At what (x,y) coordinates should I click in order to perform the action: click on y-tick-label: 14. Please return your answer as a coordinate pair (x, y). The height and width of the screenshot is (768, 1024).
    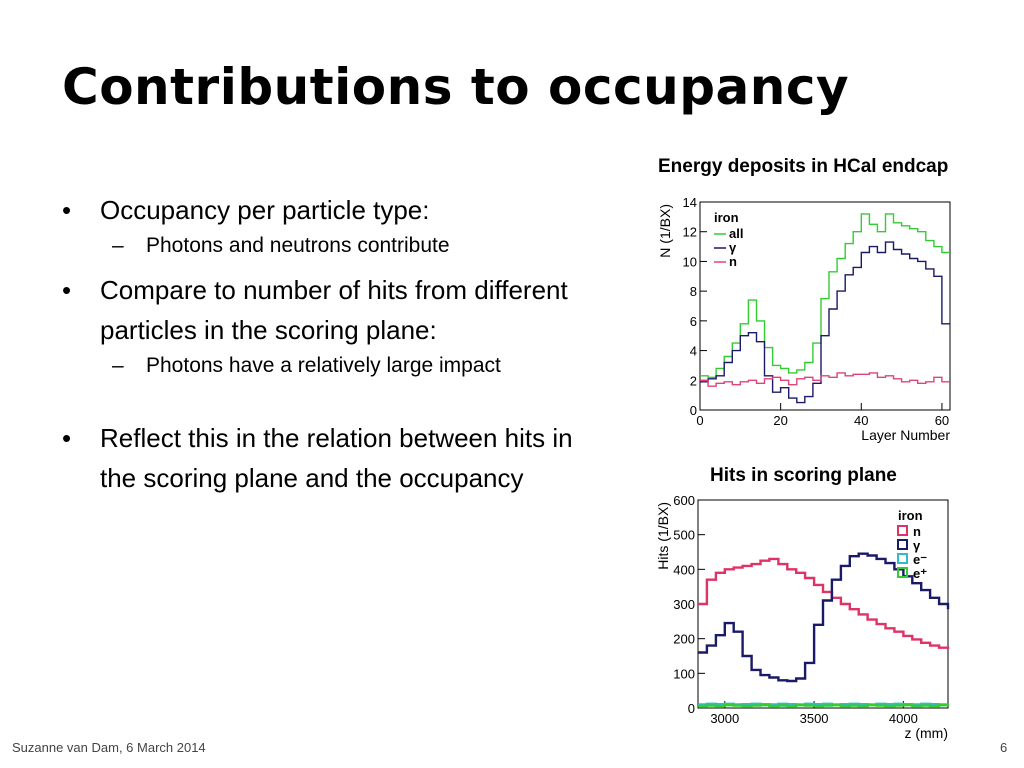
    Looking at the image, I should click on (690, 202).